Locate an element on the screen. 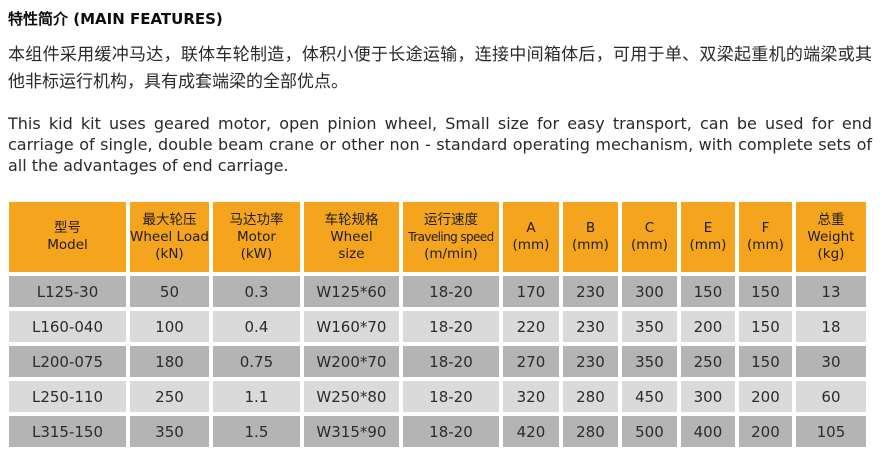 The image size is (880, 451). col-header-e: E (mm) is located at coordinates (707, 237).